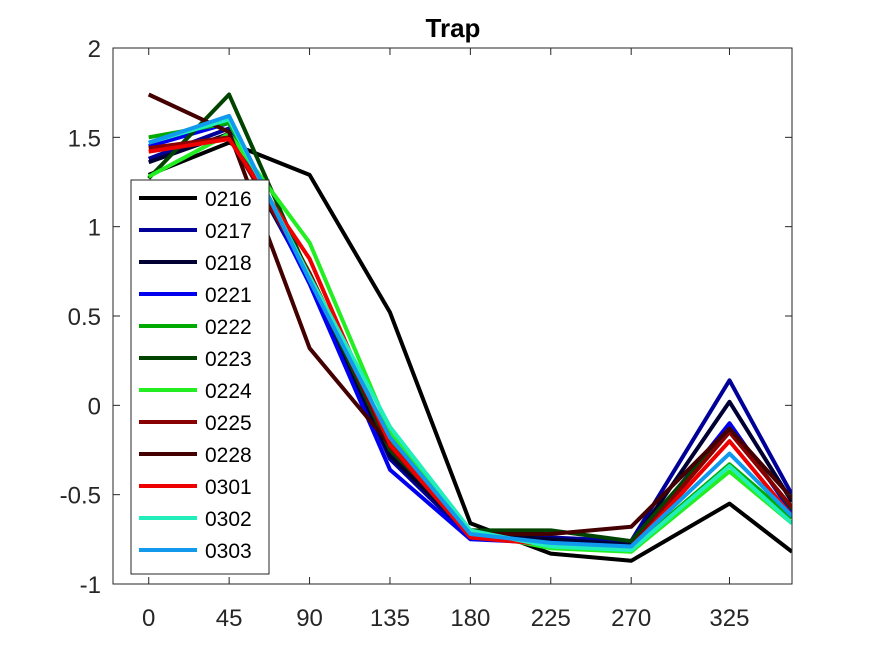  Describe the element at coordinates (94, 228) in the screenshot. I see `y-tick-label: 1` at that location.